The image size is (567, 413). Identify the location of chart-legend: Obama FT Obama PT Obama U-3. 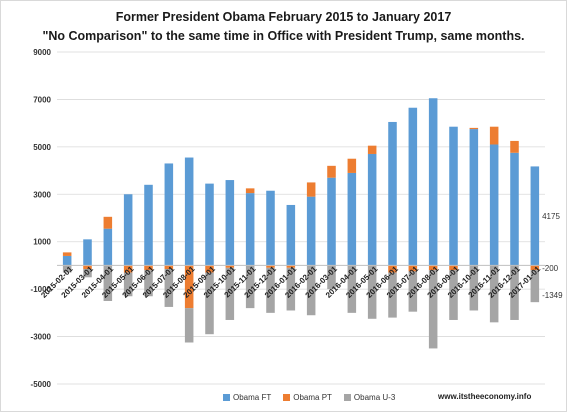
(309, 397).